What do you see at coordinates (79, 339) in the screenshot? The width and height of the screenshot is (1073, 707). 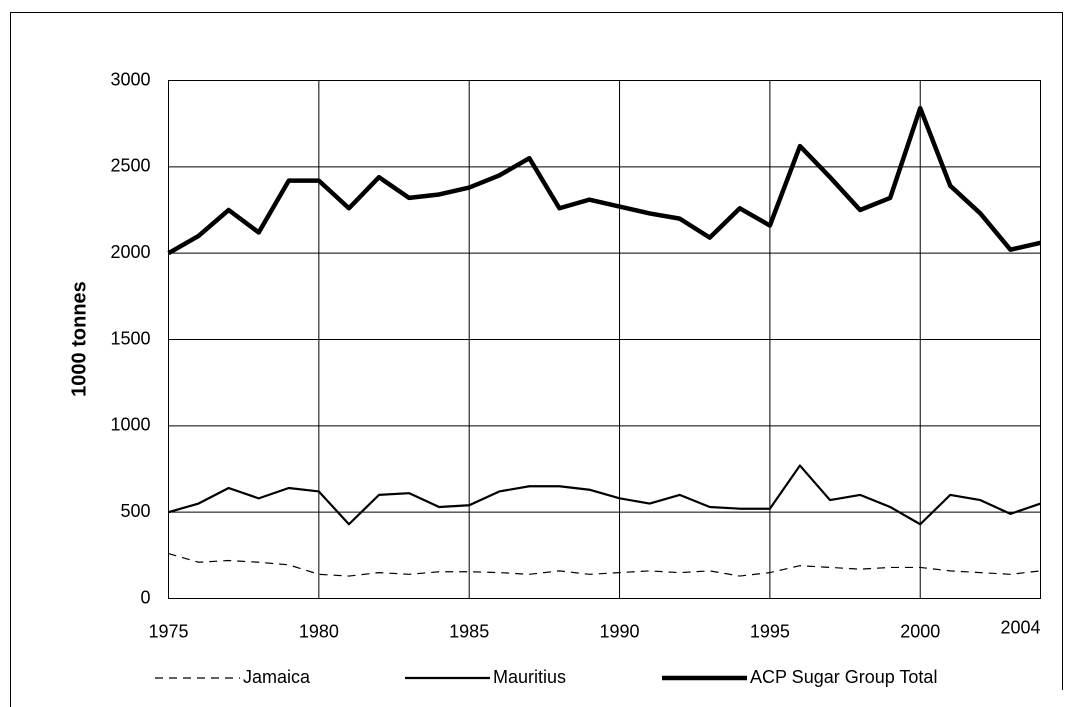 I see `y-axis-label: 1000 tonnes` at bounding box center [79, 339].